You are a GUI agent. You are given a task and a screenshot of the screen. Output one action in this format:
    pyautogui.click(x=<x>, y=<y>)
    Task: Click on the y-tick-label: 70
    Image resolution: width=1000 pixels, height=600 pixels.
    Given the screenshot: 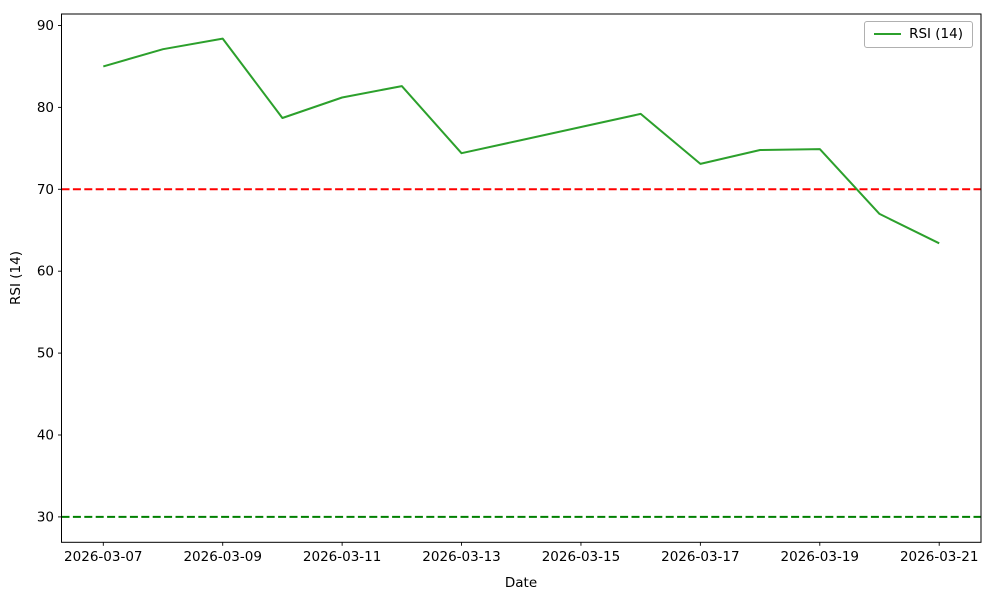 What is the action you would take?
    pyautogui.click(x=45, y=190)
    